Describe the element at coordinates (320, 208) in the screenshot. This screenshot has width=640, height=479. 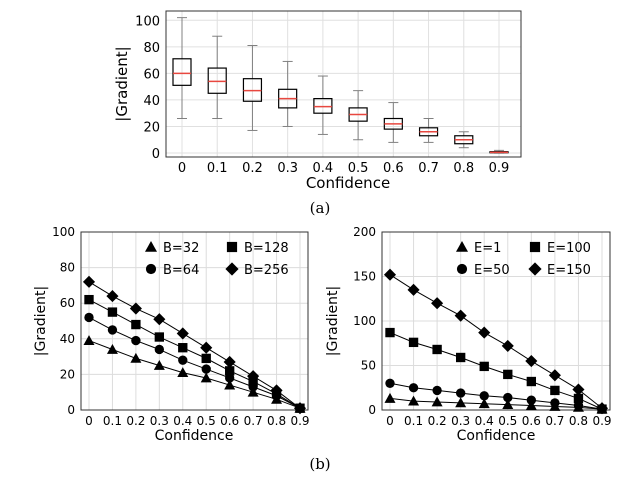
I see `caption-a: (a)` at that location.